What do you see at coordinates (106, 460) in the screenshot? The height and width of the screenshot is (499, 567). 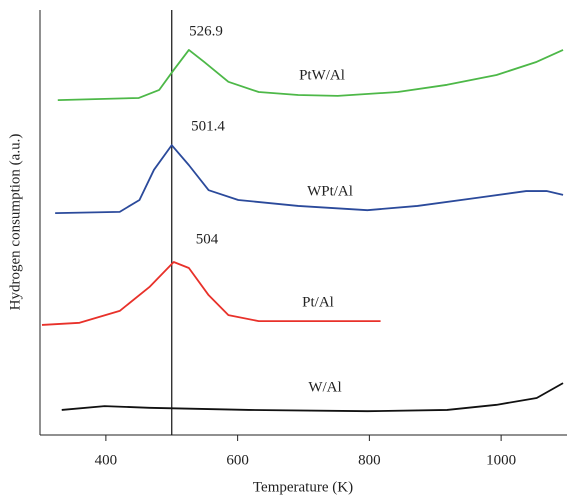 I see `x-tick-label: 400` at bounding box center [106, 460].